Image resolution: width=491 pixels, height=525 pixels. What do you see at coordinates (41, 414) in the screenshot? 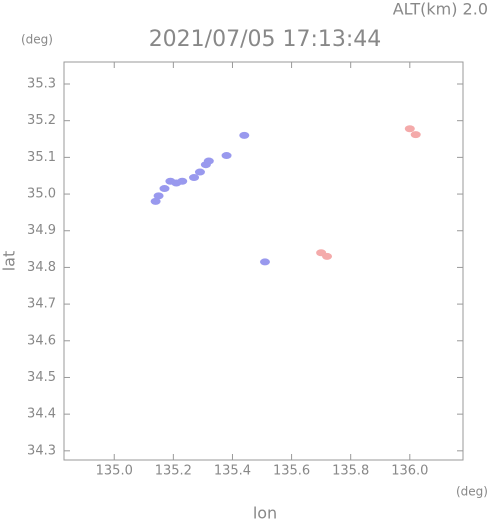
I see `y-tick-label: 34.4` at bounding box center [41, 414].